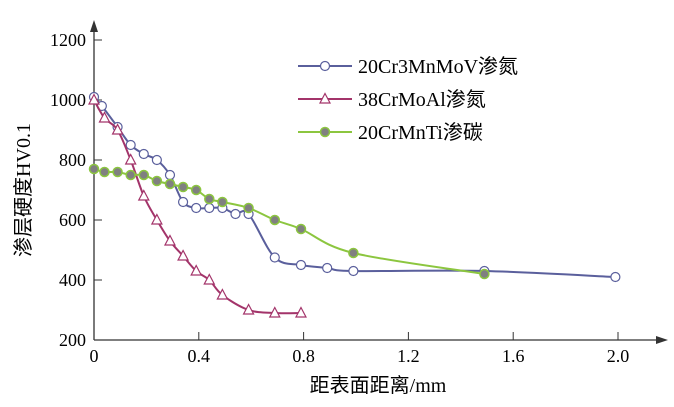 The image size is (674, 407). What do you see at coordinates (408, 356) in the screenshot?
I see `x-tick-label: 1.2` at bounding box center [408, 356].